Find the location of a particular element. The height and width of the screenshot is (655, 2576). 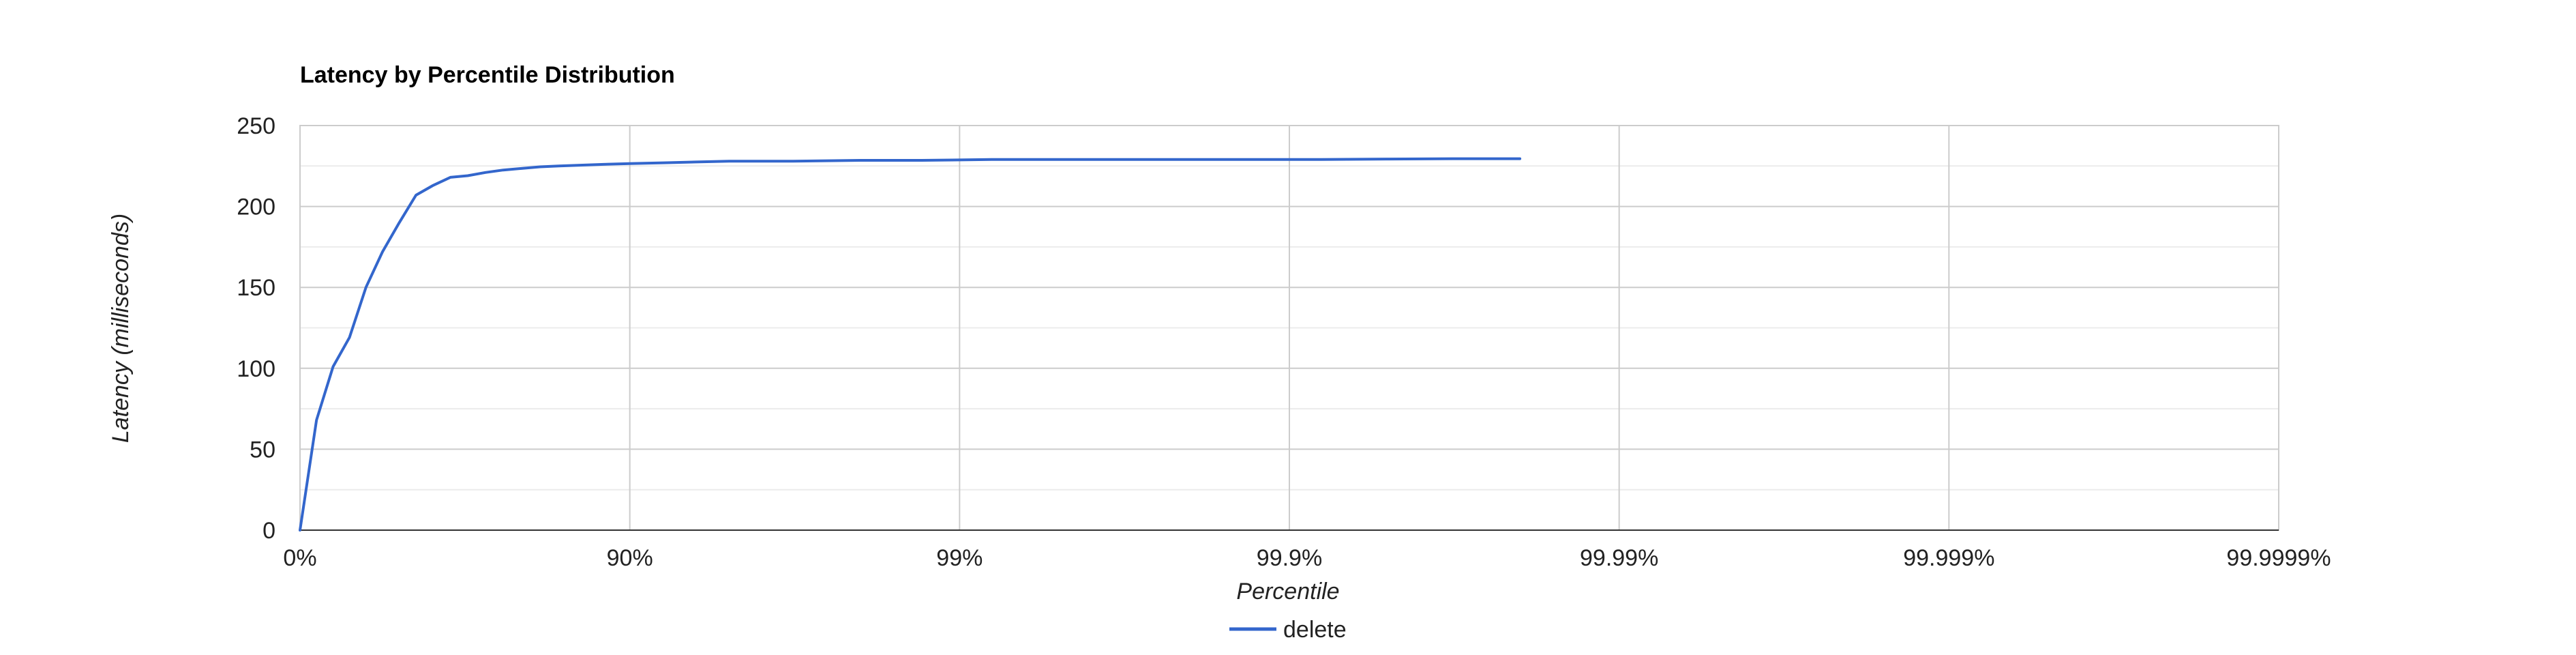

y-tick-label: 100 is located at coordinates (256, 369).